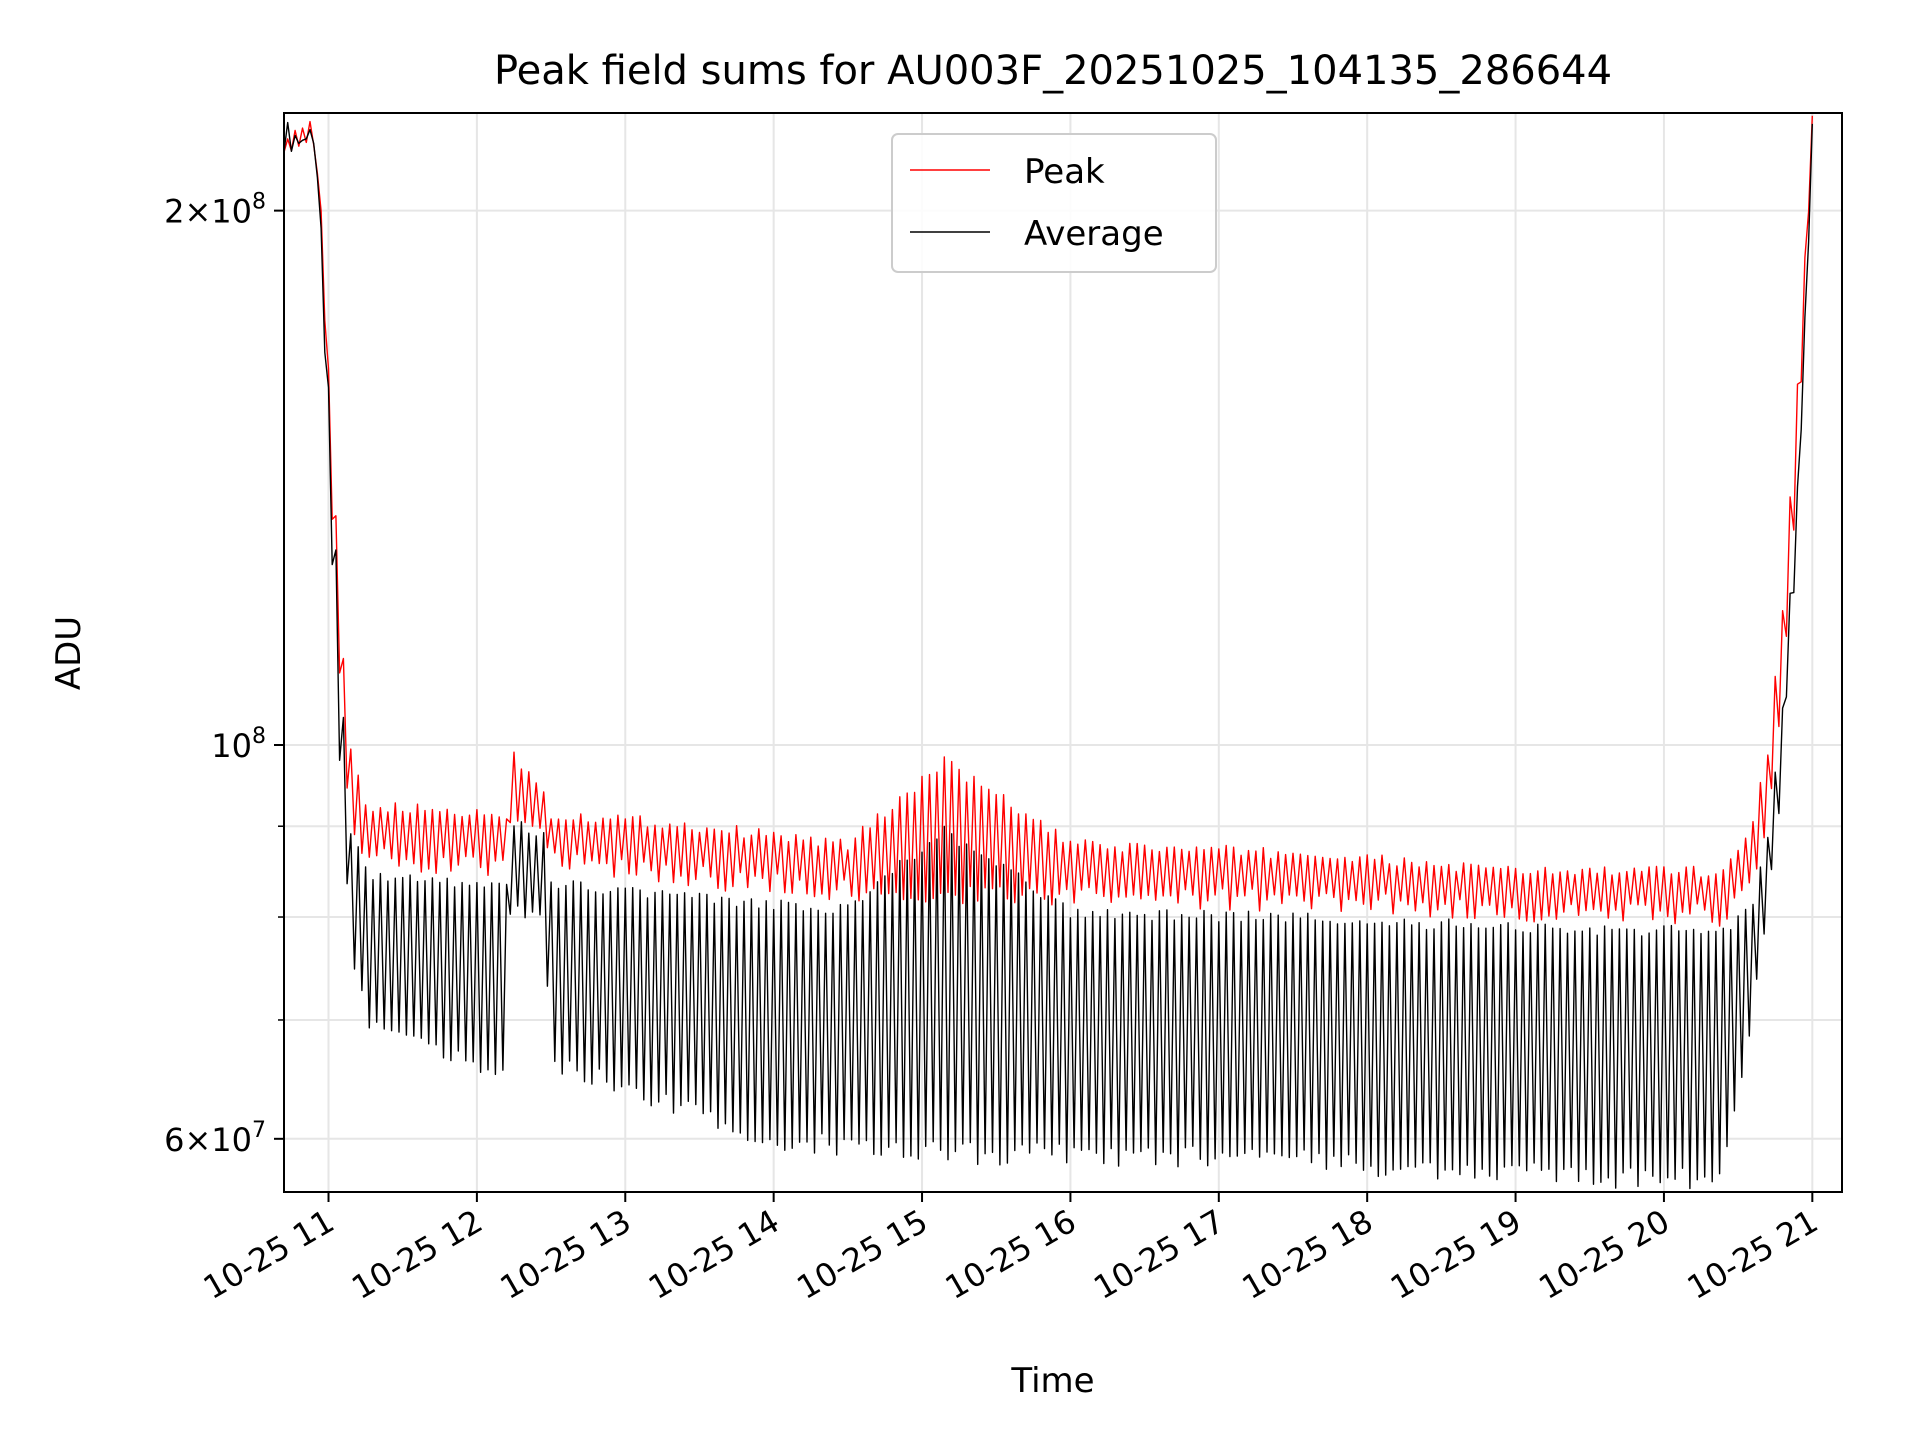 The width and height of the screenshot is (1920, 1440). I want to click on y-axis-label: ADU, so click(69, 653).